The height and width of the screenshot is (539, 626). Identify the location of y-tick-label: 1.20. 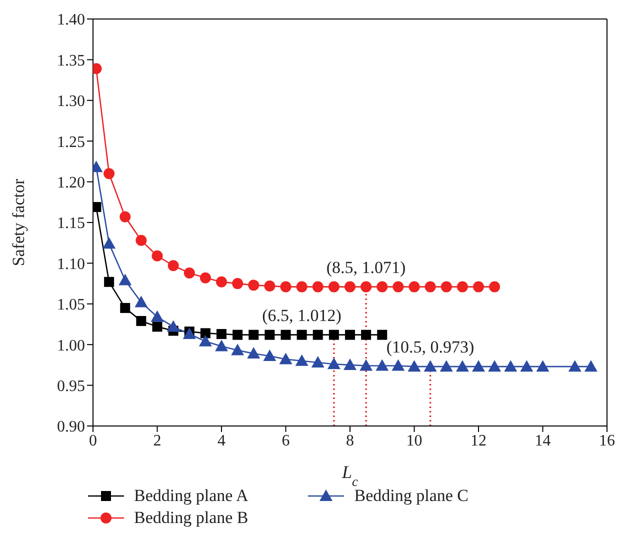
(71, 183).